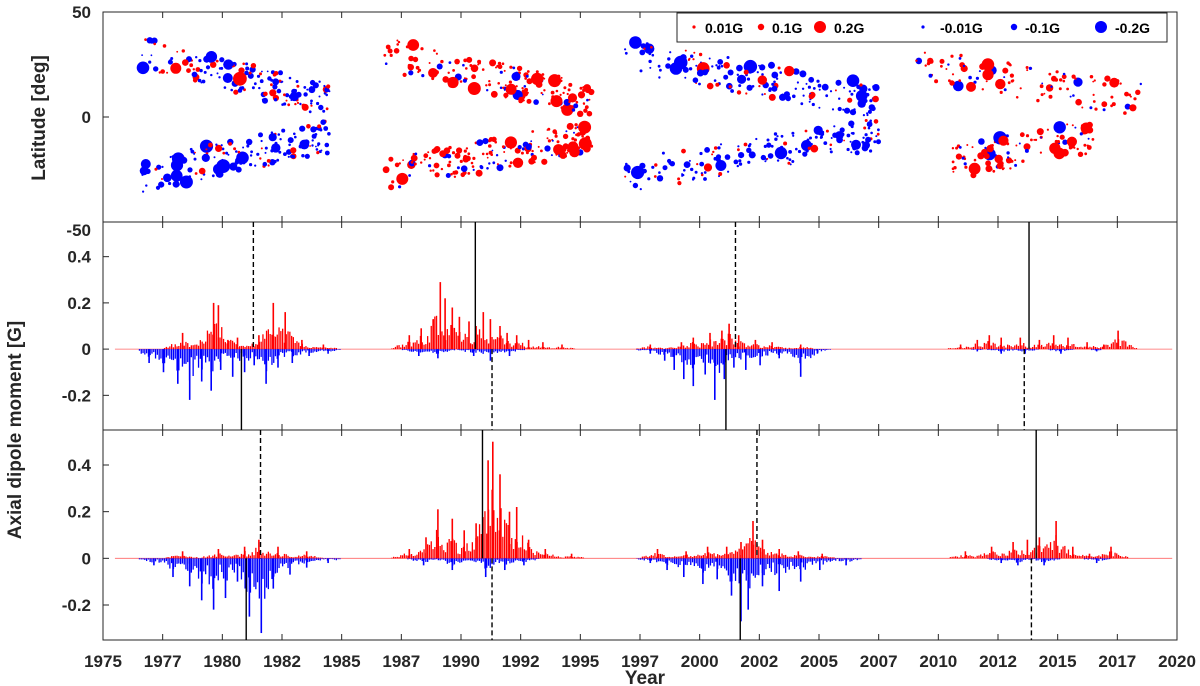 The width and height of the screenshot is (1200, 686). Describe the element at coordinates (849, 28) in the screenshot. I see `legend-label-pos-02: 0.2G` at that location.